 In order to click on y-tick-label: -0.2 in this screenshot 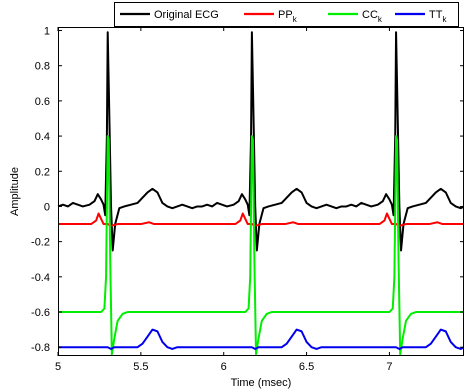, I will do `click(40, 243)`.